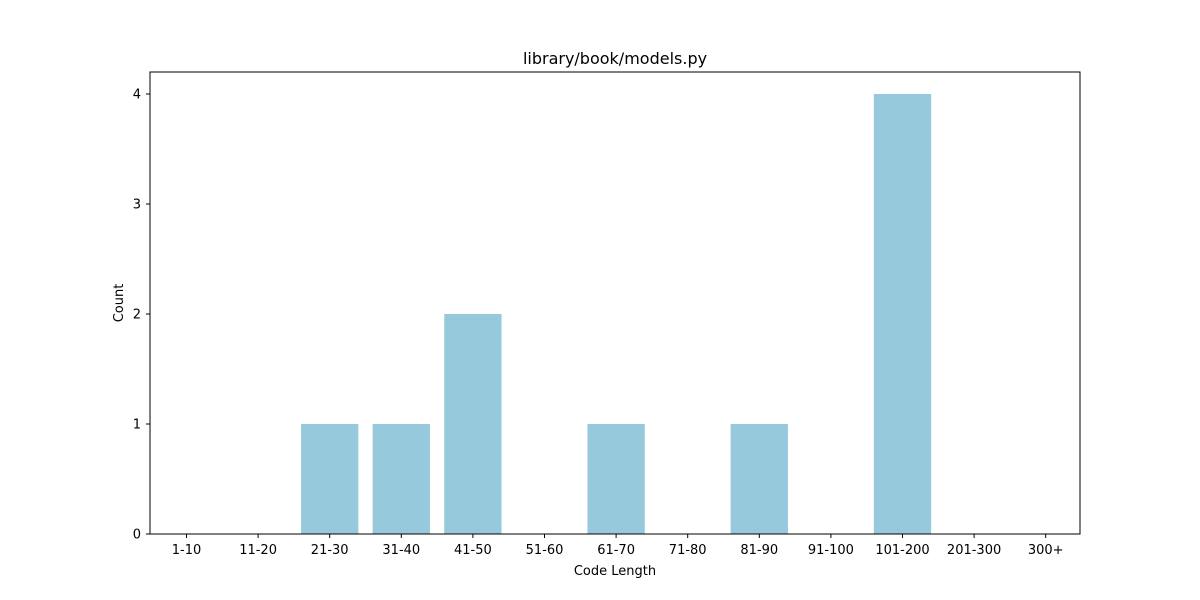 This screenshot has width=1200, height=600. What do you see at coordinates (401, 550) in the screenshot?
I see `x-tick-label: 31-40` at bounding box center [401, 550].